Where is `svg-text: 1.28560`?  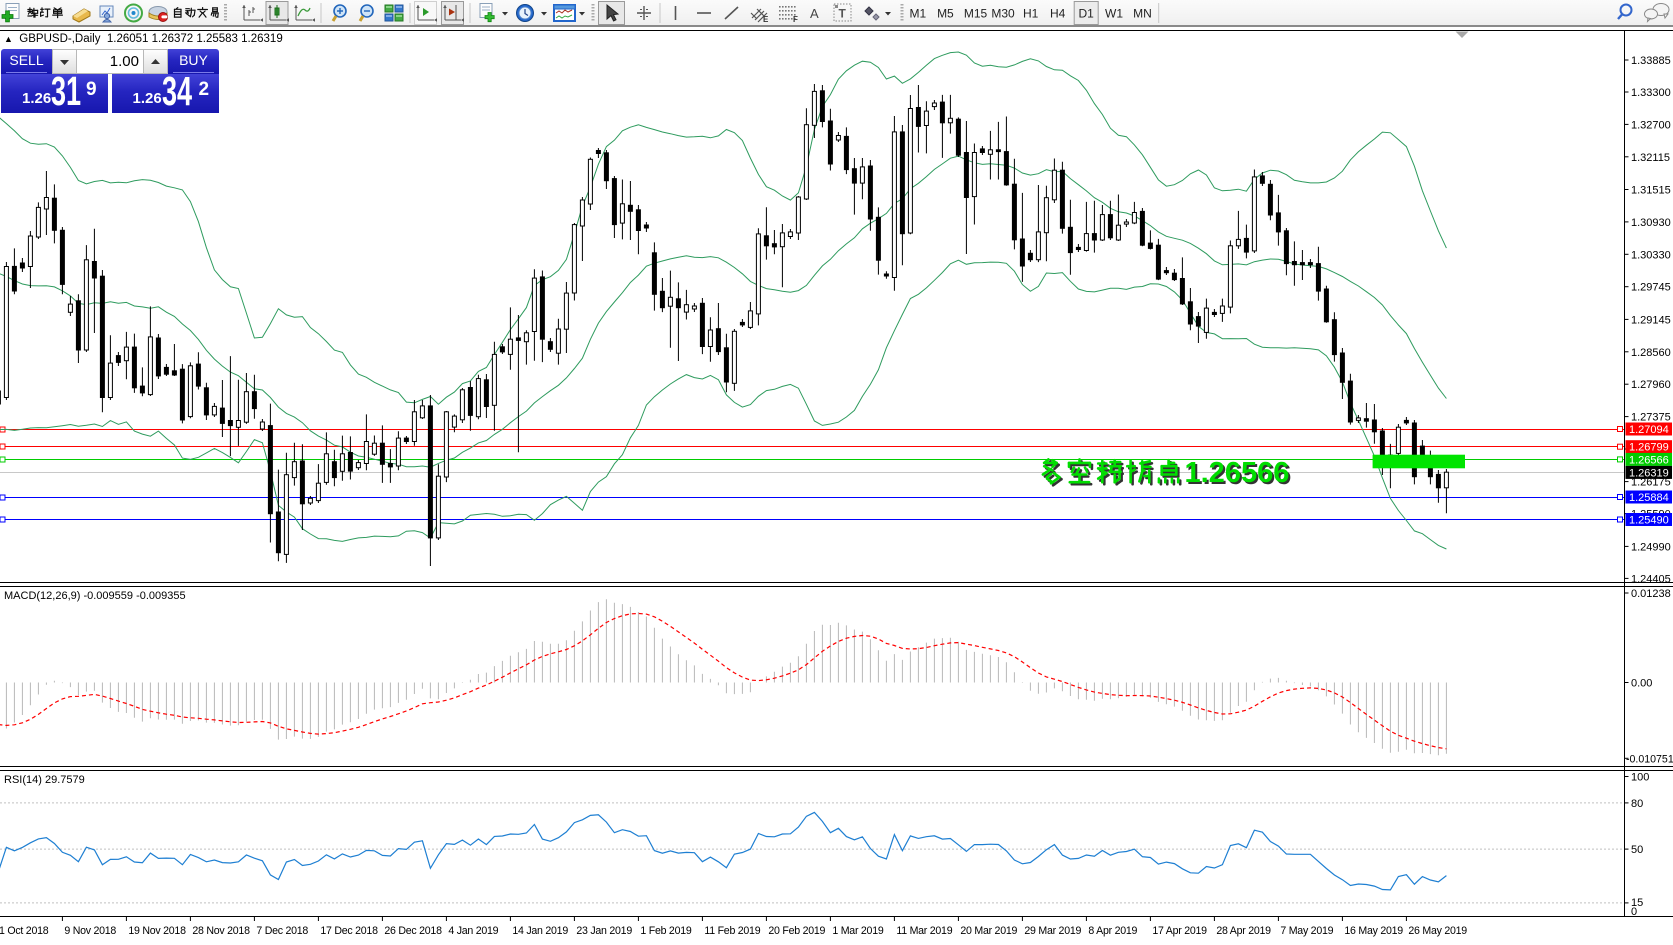 svg-text: 1.28560 is located at coordinates (1651, 353).